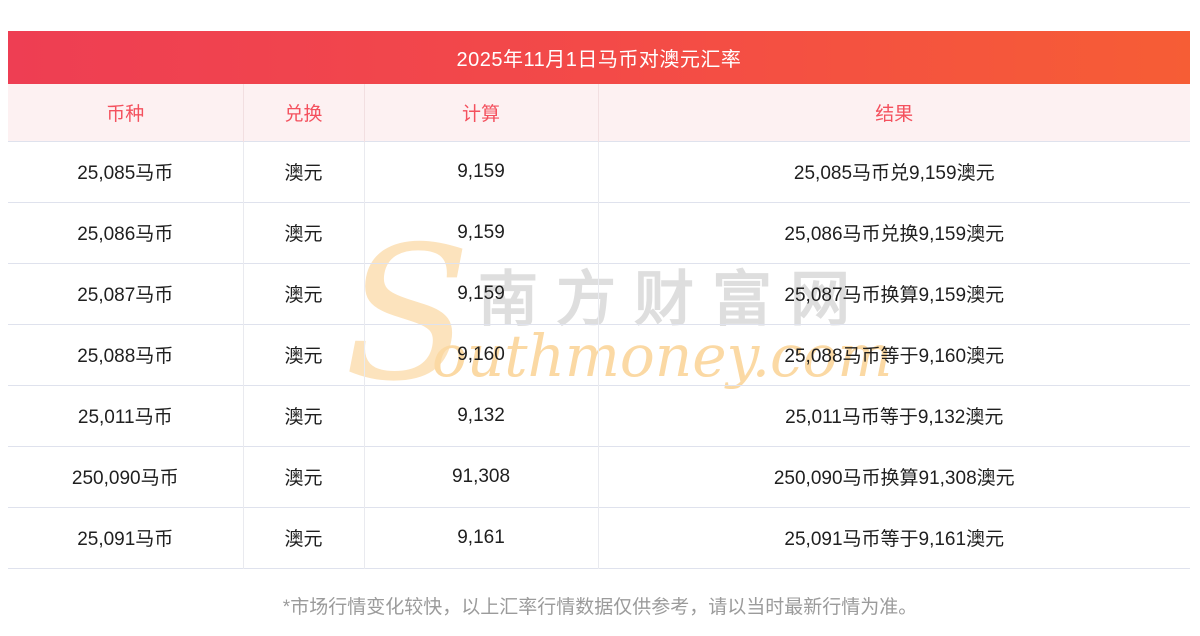 The height and width of the screenshot is (636, 1200). Describe the element at coordinates (894, 539) in the screenshot. I see `cell-result: 25,091马币等于9,161澳元` at that location.